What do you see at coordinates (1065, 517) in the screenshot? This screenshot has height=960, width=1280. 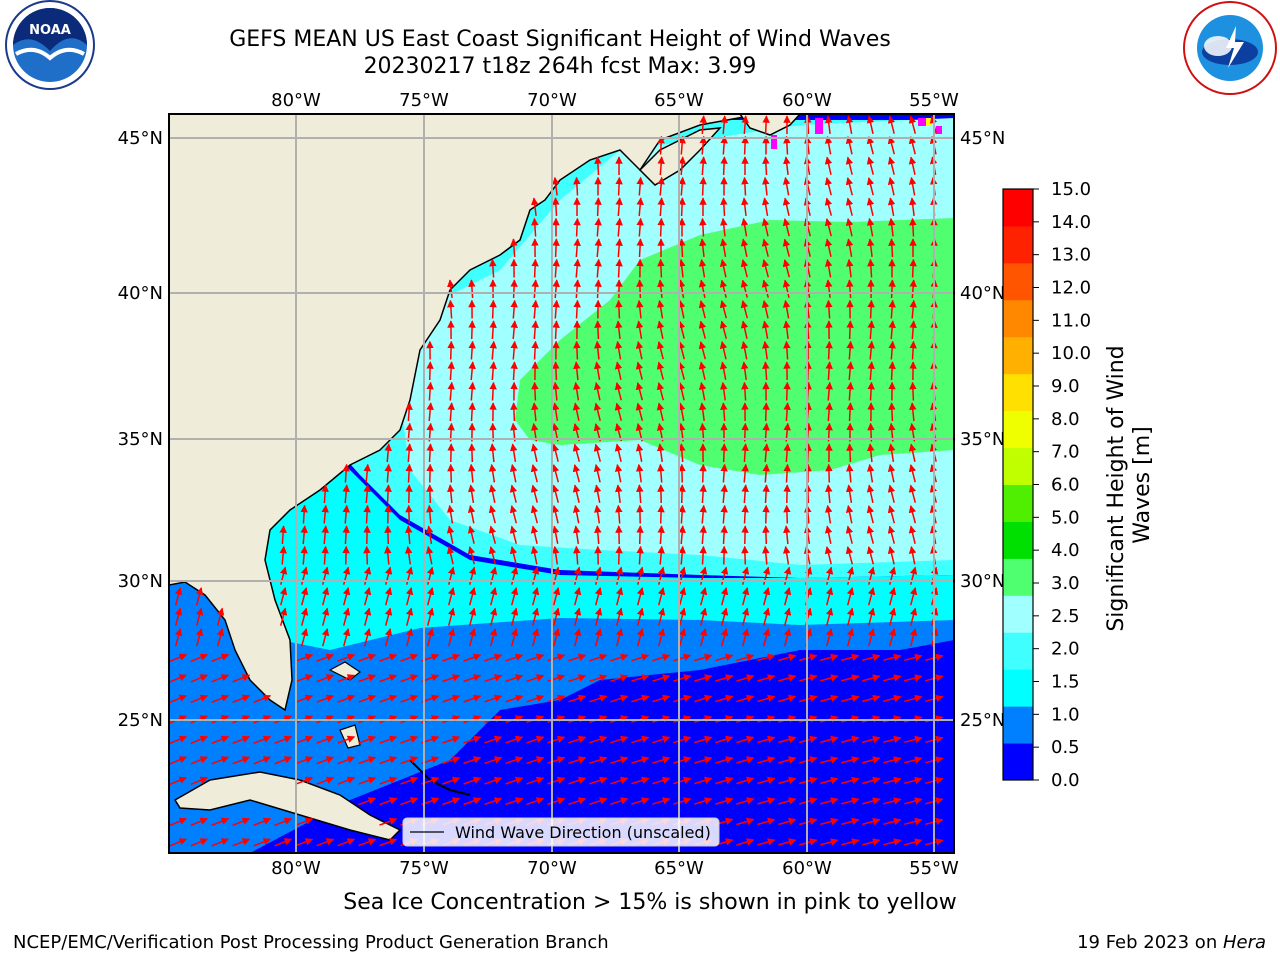 I see `colorbar-tick-label: 5.0` at bounding box center [1065, 517].